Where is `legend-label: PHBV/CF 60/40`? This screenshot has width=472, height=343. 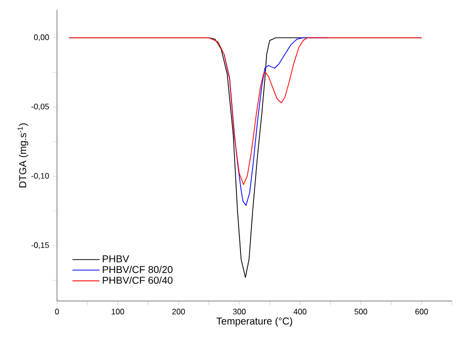 legend-label: PHBV/CF 60/40 is located at coordinates (137, 280).